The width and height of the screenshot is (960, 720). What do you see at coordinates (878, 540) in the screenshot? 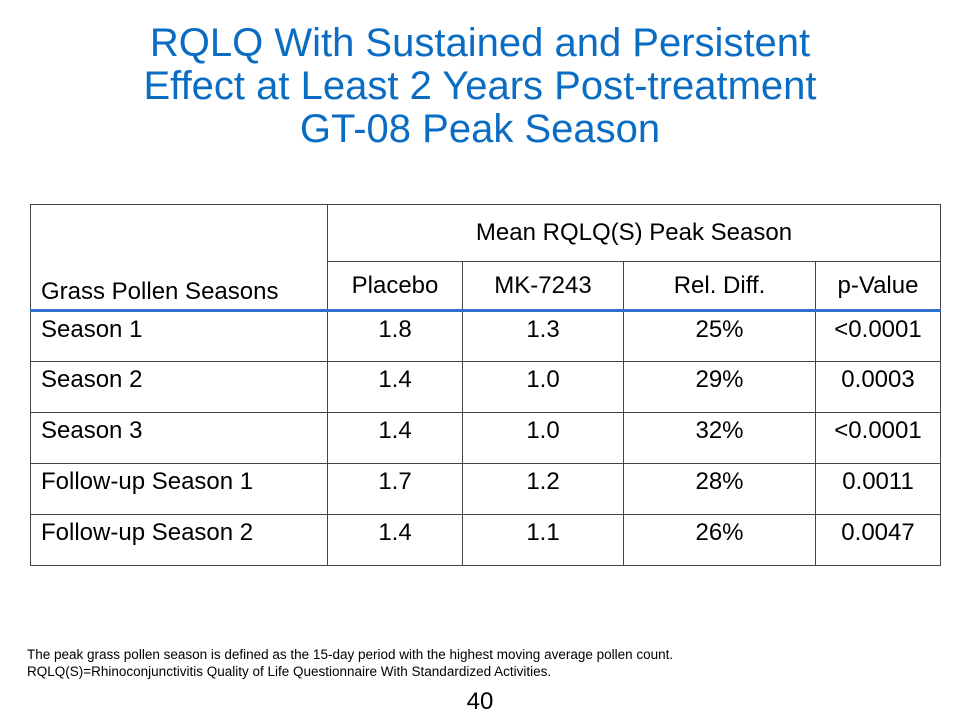
I see `p-value-cell: 0.0047` at bounding box center [878, 540].